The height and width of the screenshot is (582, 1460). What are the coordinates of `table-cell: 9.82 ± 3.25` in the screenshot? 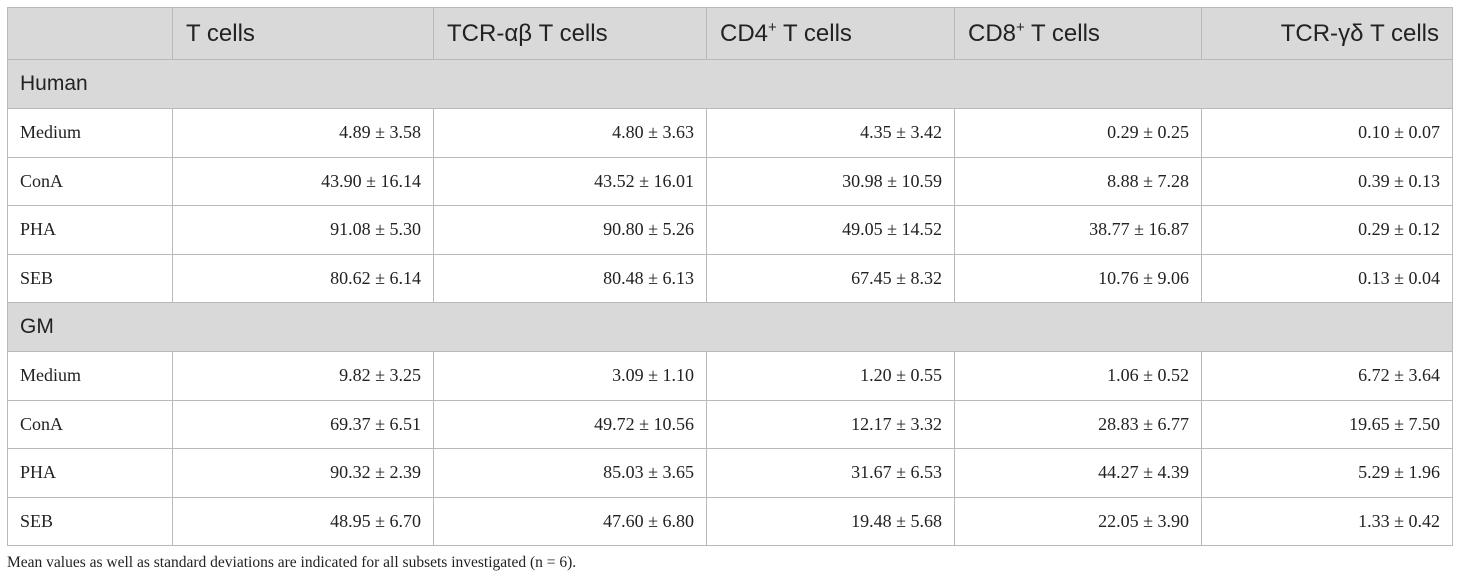 It's located at (303, 376).